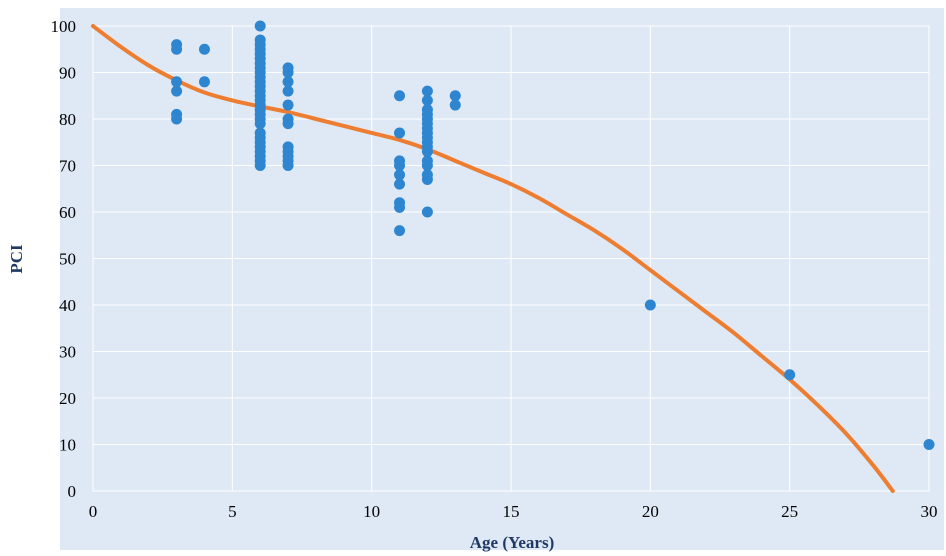 The height and width of the screenshot is (556, 946). What do you see at coordinates (67, 305) in the screenshot?
I see `y-tick-label: 40` at bounding box center [67, 305].